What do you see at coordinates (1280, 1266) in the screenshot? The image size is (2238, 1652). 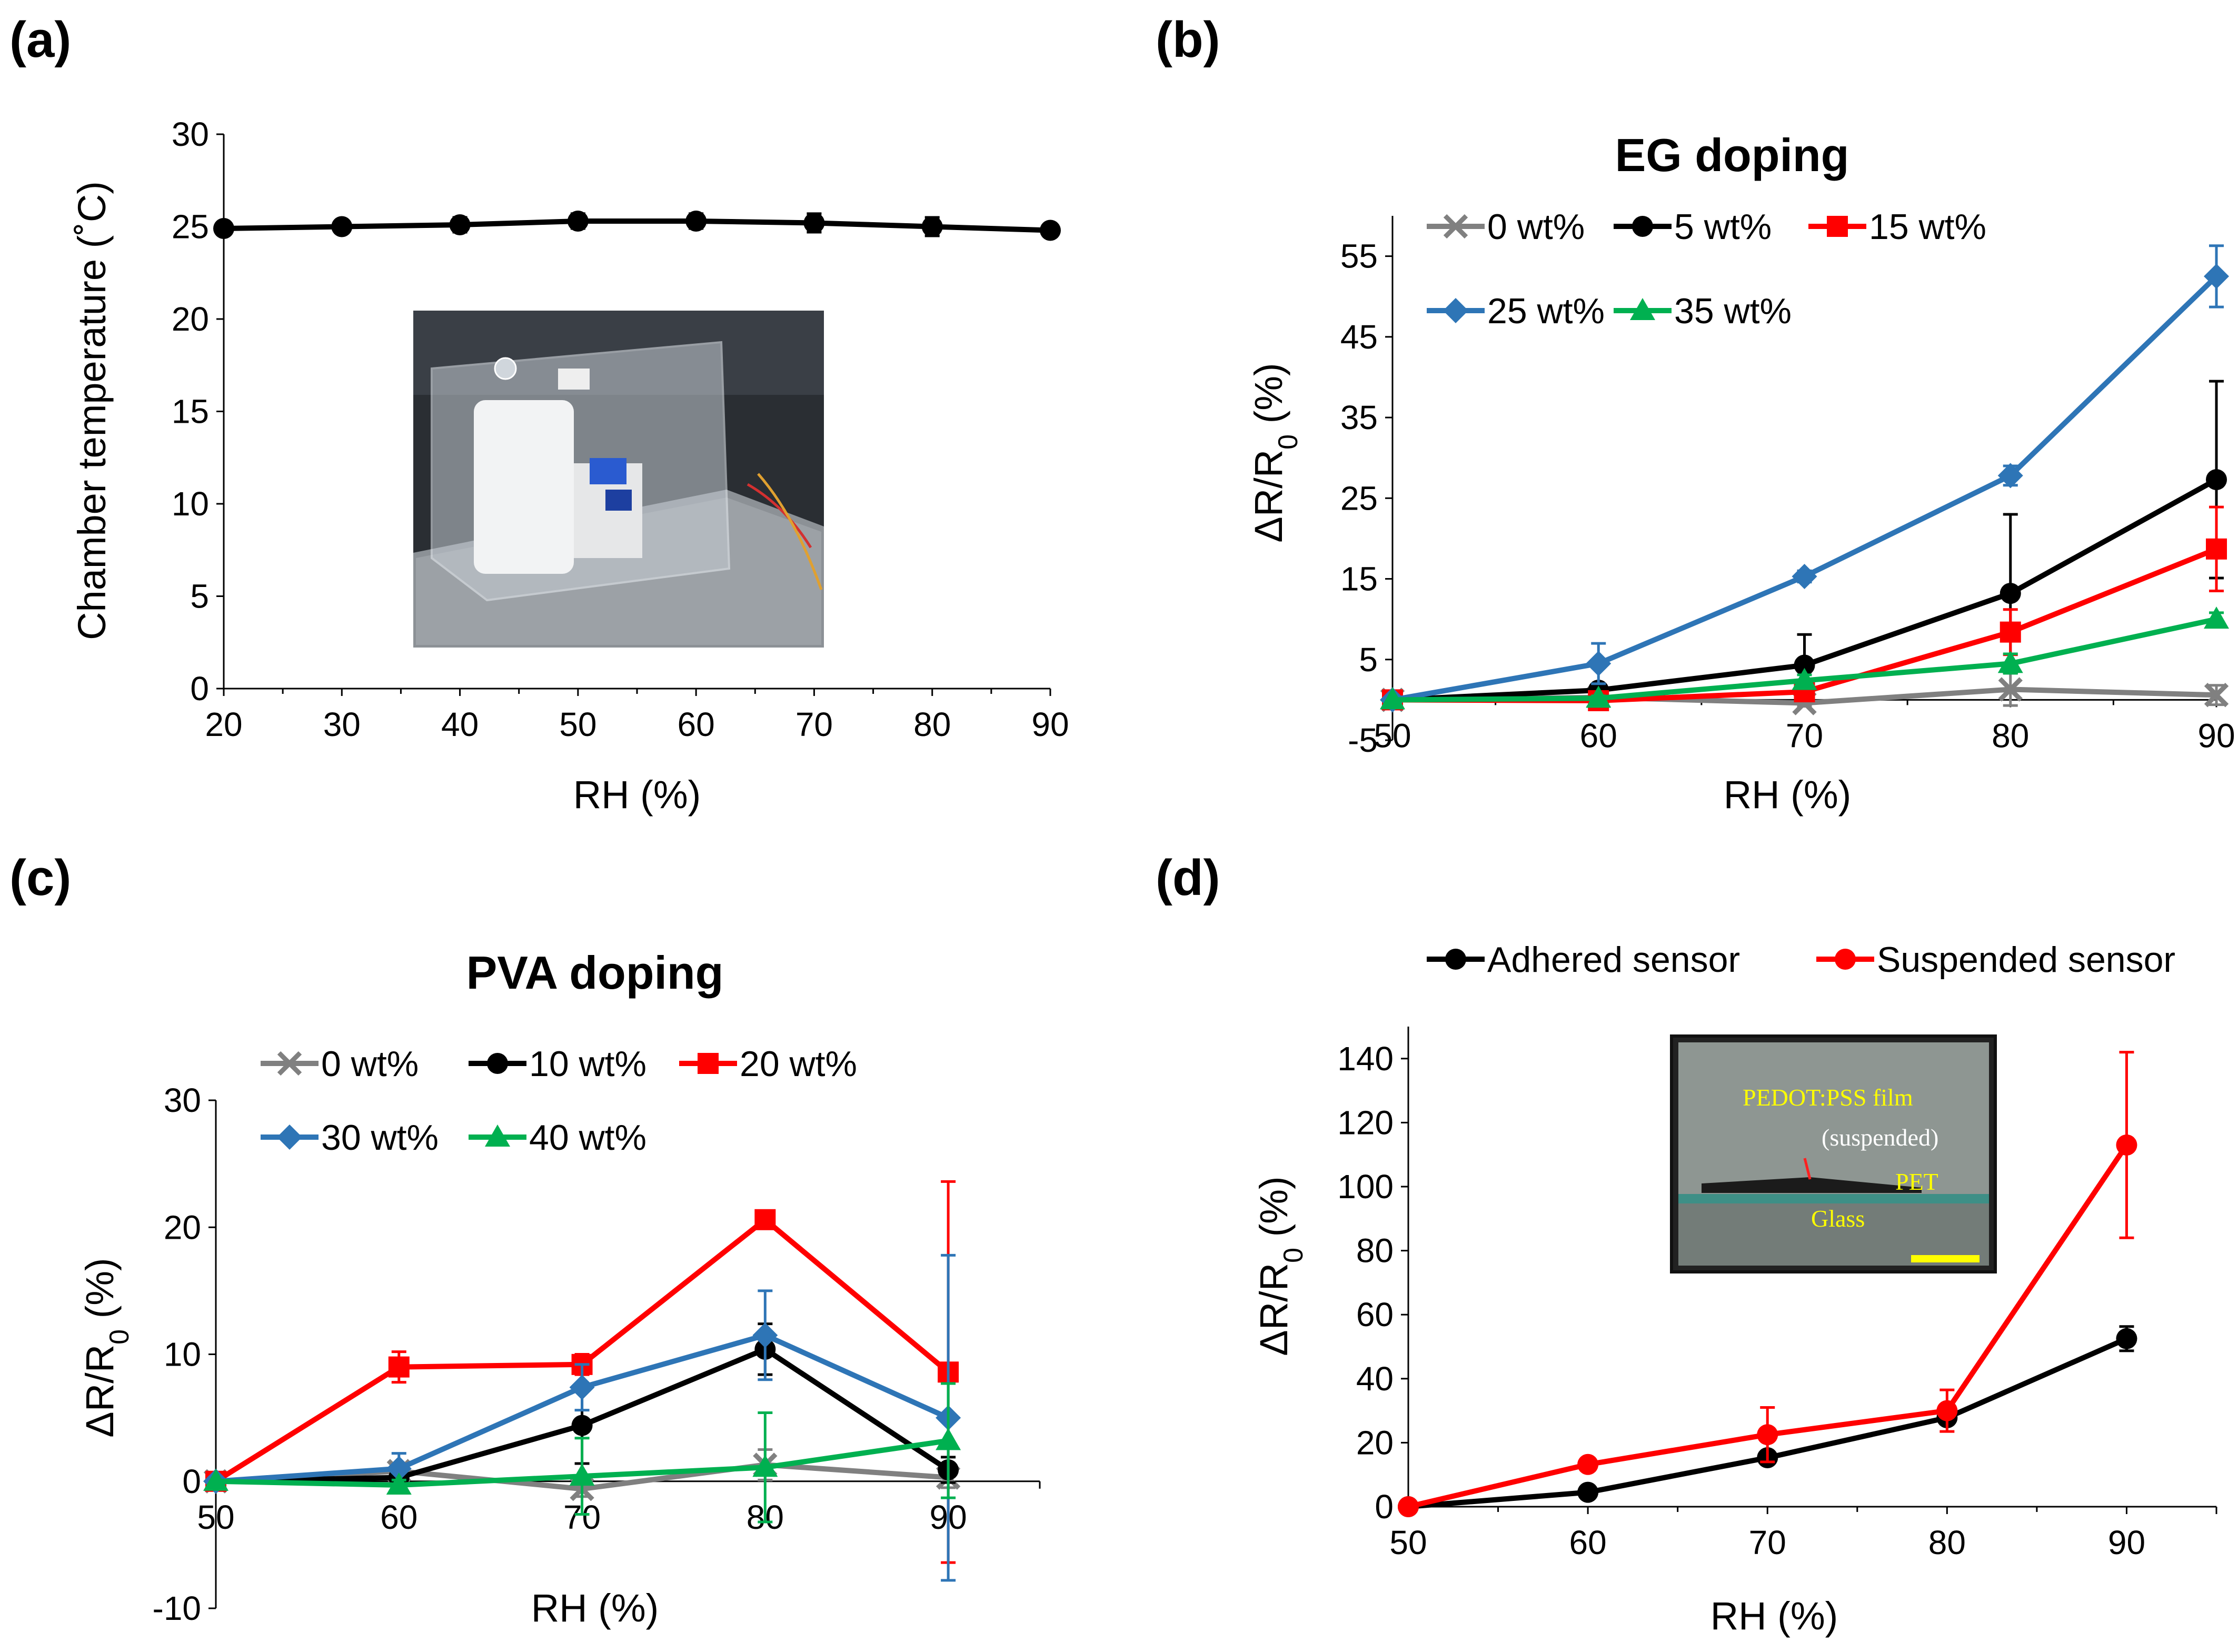 I see `chart-d-y-axis-label: ΔR/R0 (%)` at bounding box center [1280, 1266].